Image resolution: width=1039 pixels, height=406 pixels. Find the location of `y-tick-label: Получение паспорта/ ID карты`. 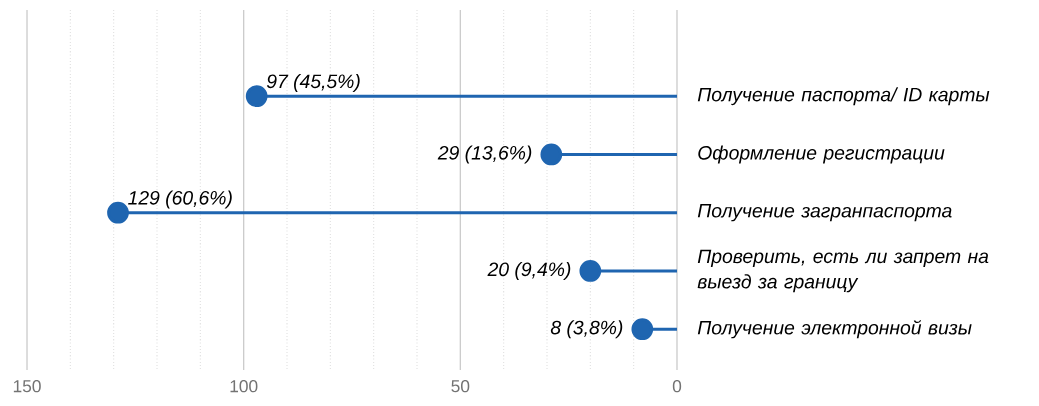

y-tick-label: Получение паспорта/ ID карты is located at coordinates (843, 96).